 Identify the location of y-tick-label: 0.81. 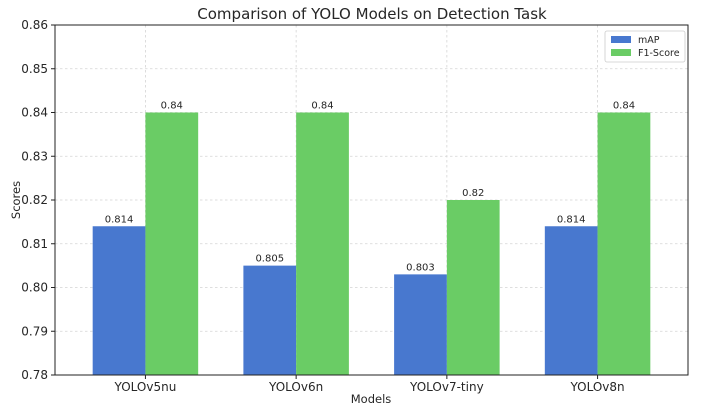
(34, 244).